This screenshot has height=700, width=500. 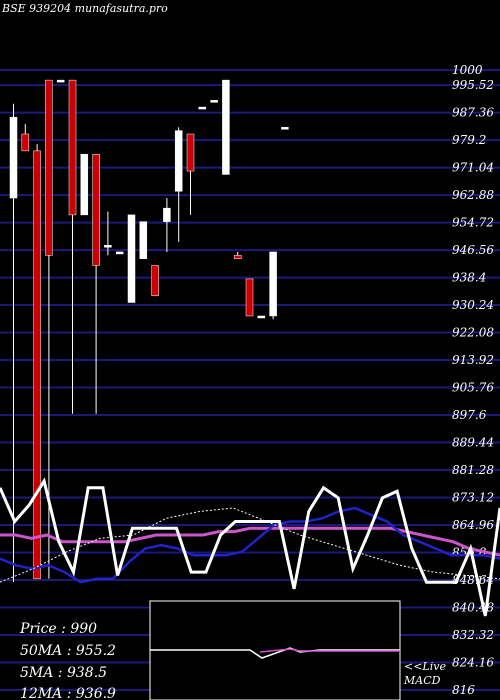 I want to click on ma5-label: 5MA : 938.5, so click(x=63, y=673).